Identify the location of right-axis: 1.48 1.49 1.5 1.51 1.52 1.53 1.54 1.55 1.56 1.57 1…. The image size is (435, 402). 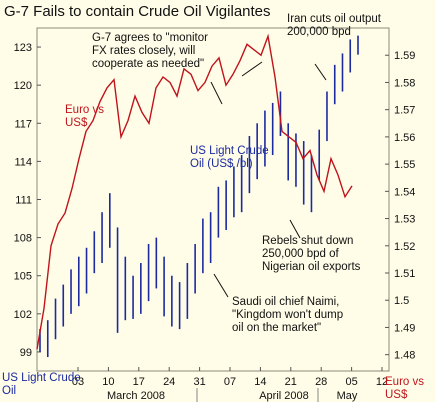
(400, 206).